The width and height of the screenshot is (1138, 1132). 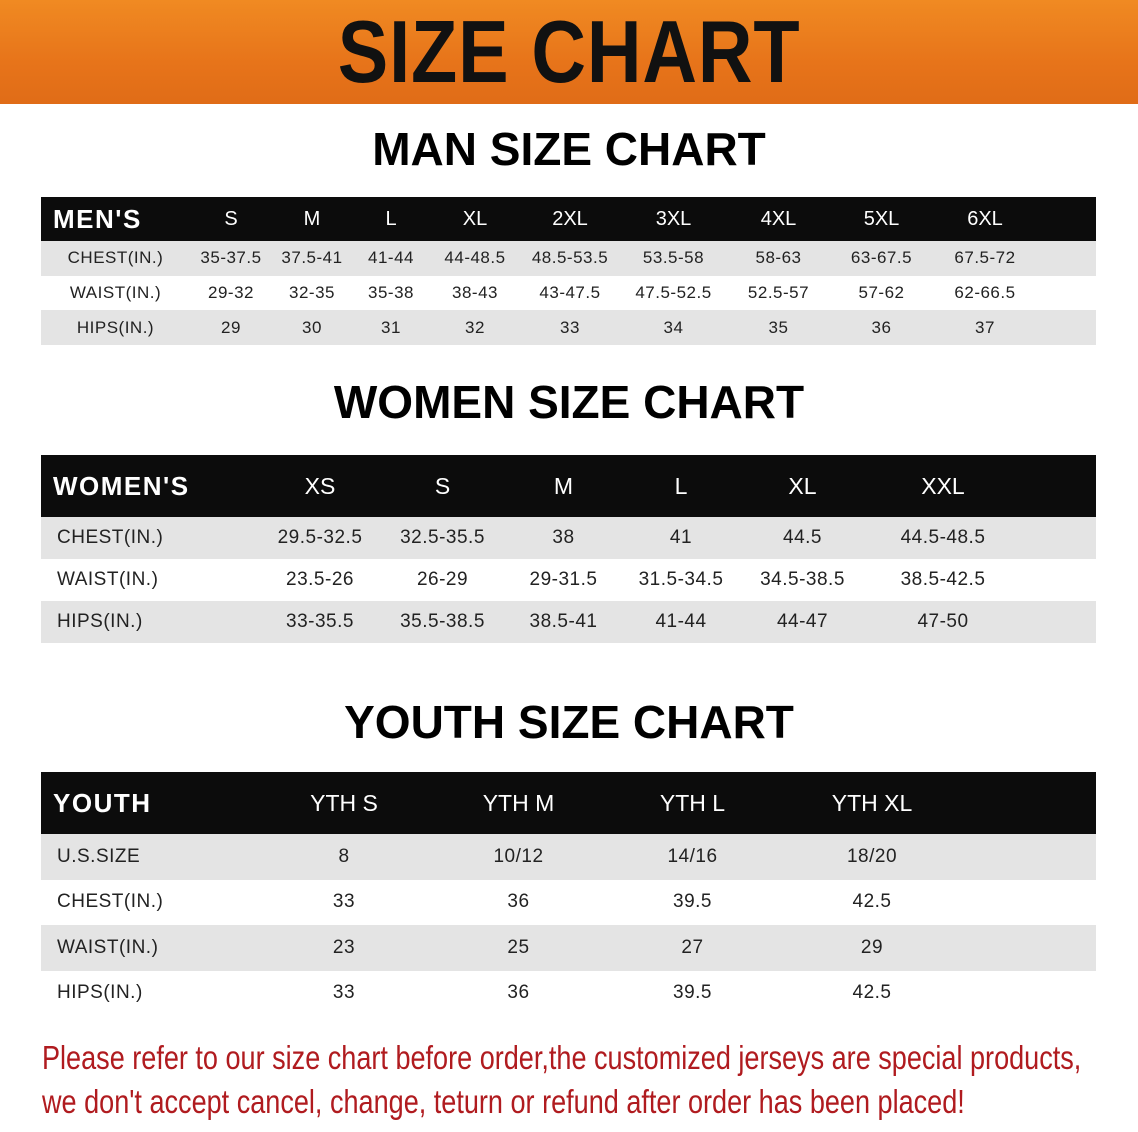 I want to click on table-cell: 62-66.5, so click(x=985, y=293).